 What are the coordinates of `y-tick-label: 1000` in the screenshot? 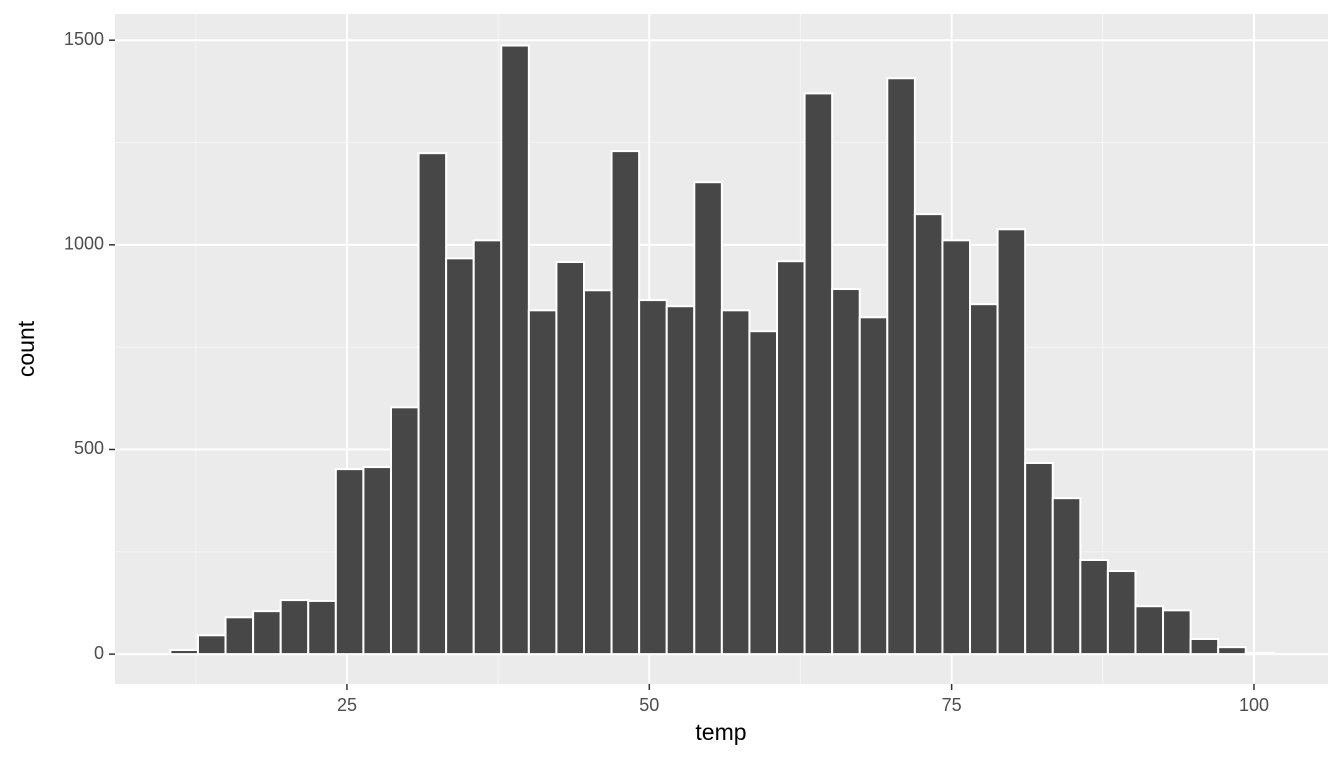 It's located at (84, 244).